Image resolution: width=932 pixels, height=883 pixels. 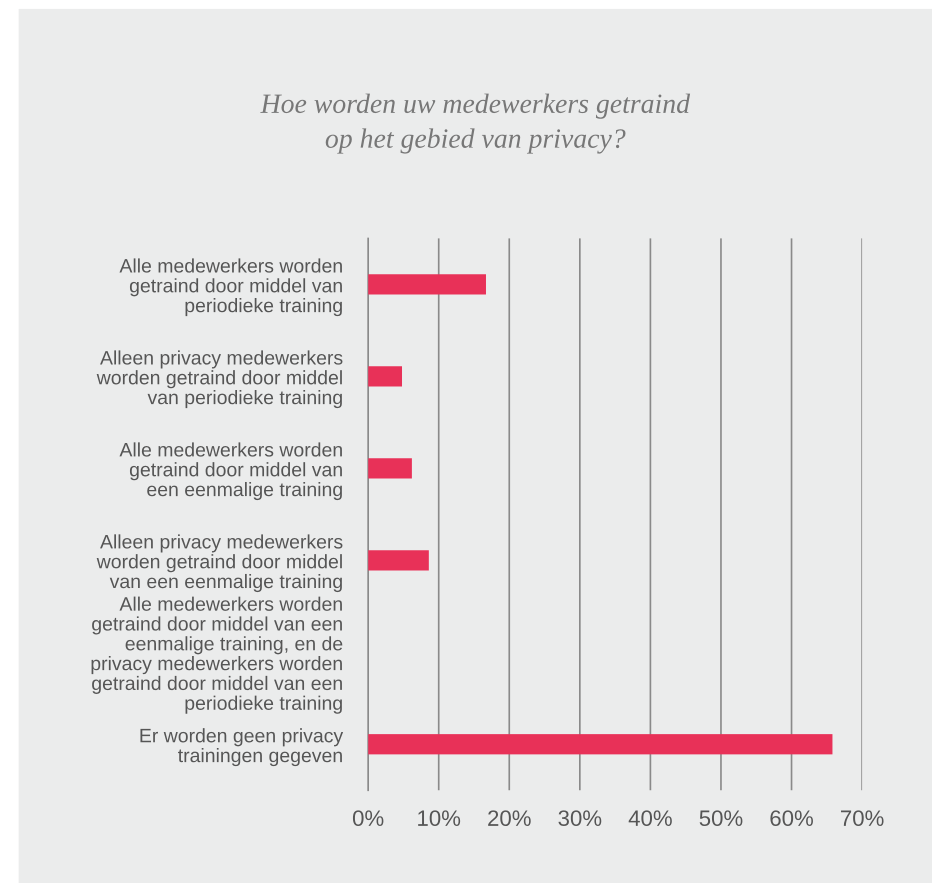 What do you see at coordinates (230, 287) in the screenshot?
I see `y-tick-label: Alle medewerkers worden getraind door middel van periodieke training` at bounding box center [230, 287].